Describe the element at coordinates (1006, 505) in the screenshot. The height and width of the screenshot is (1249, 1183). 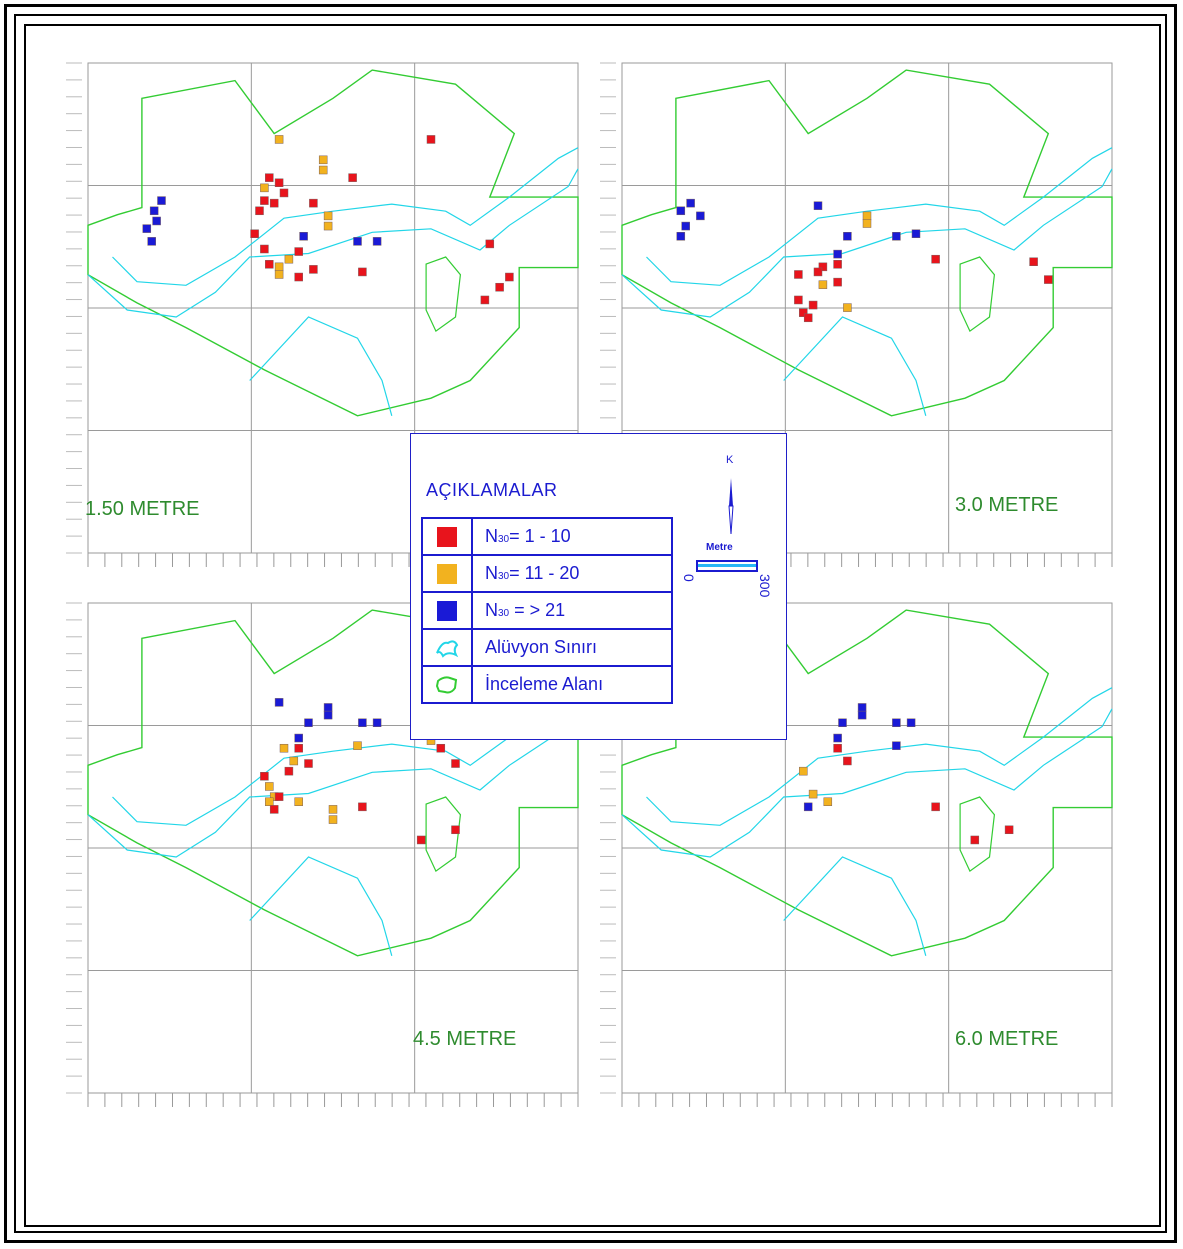
I see `depth-label: 3.0 METRE` at that location.